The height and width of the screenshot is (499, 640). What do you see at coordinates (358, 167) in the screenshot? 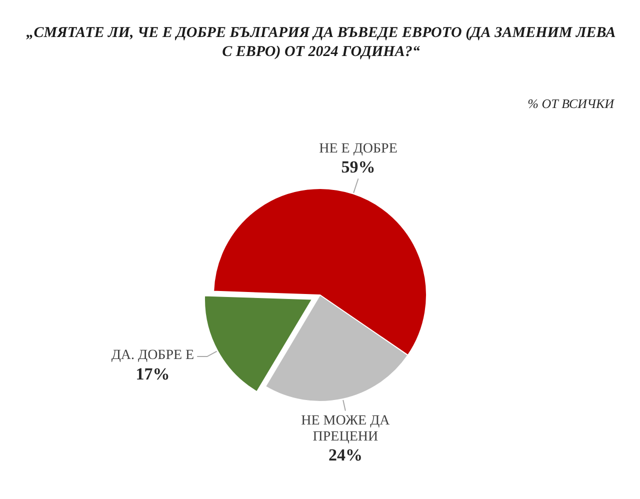
I see `data-label: 59%` at bounding box center [358, 167].